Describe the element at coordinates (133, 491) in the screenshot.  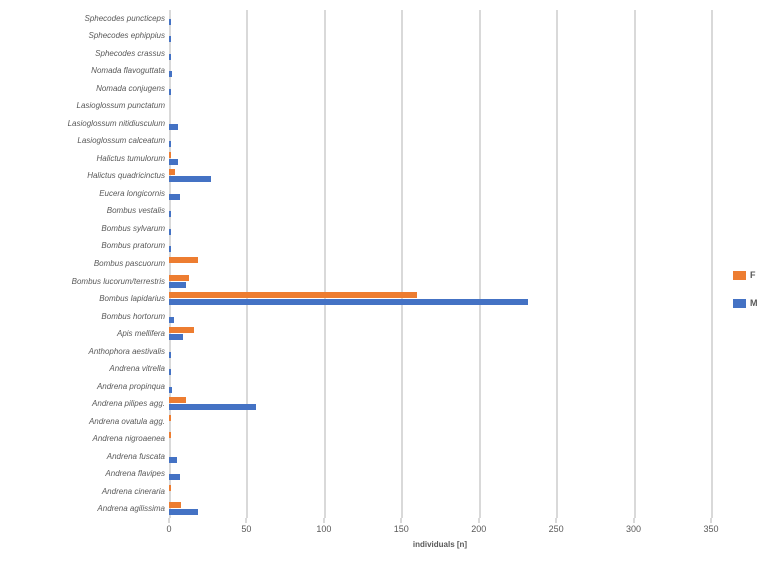
I see `category-label: Andrena cineraria` at that location.